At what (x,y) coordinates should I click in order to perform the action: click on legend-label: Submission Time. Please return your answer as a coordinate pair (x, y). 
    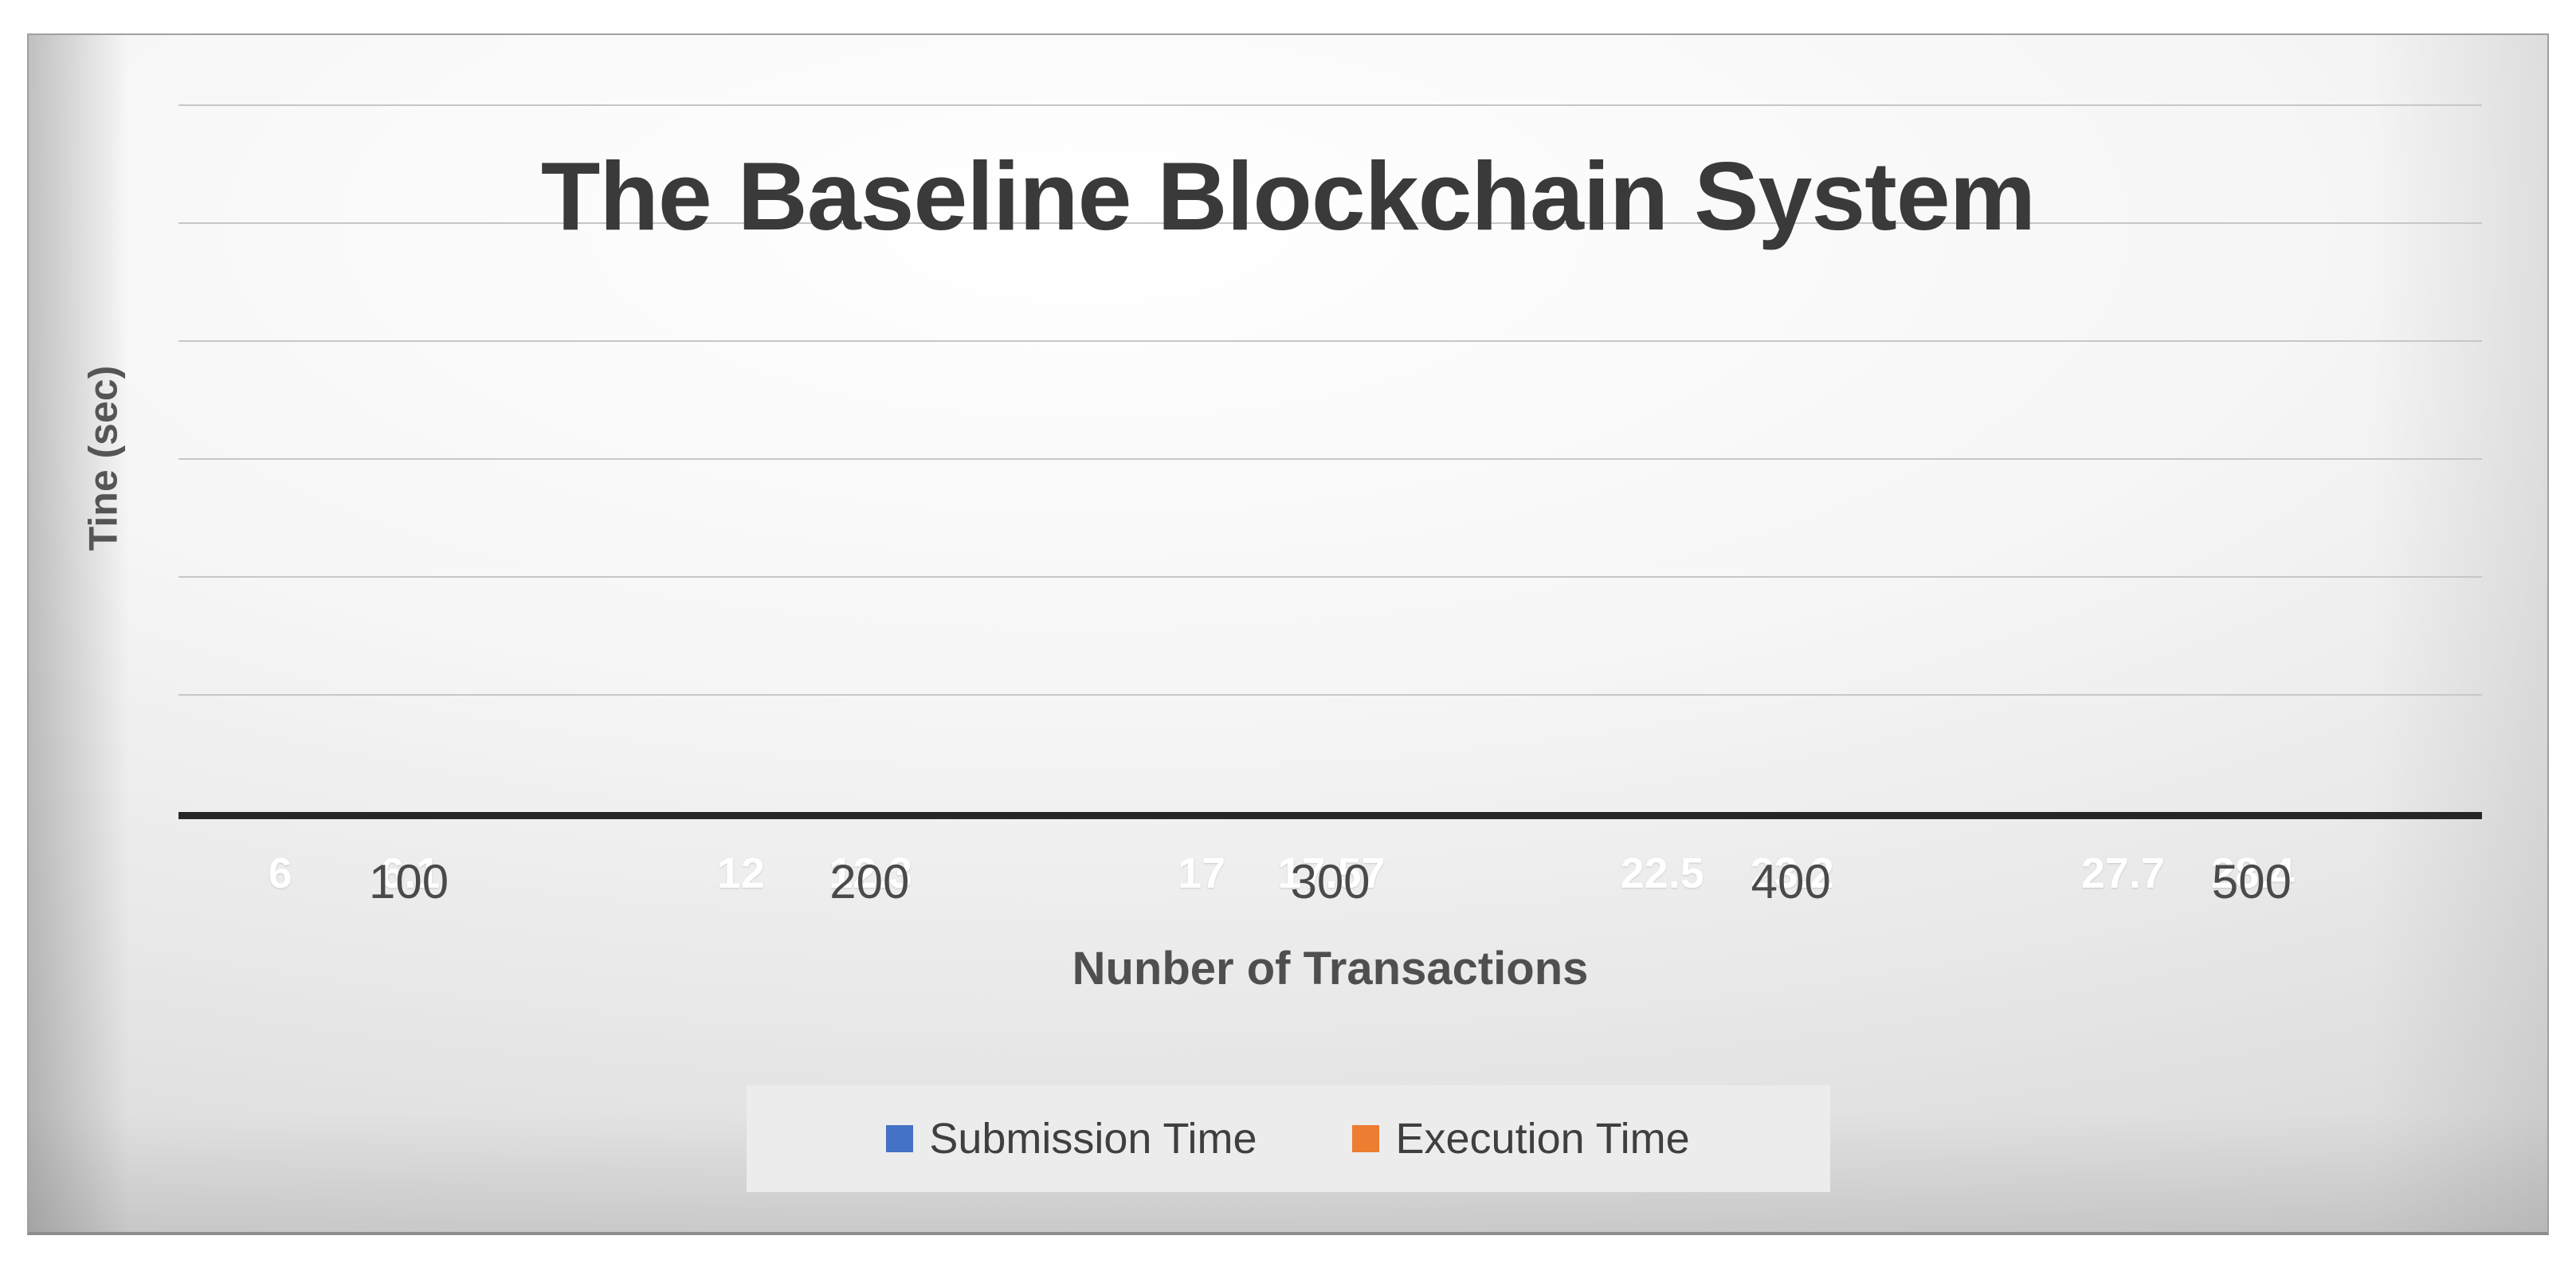
    Looking at the image, I should click on (1093, 1139).